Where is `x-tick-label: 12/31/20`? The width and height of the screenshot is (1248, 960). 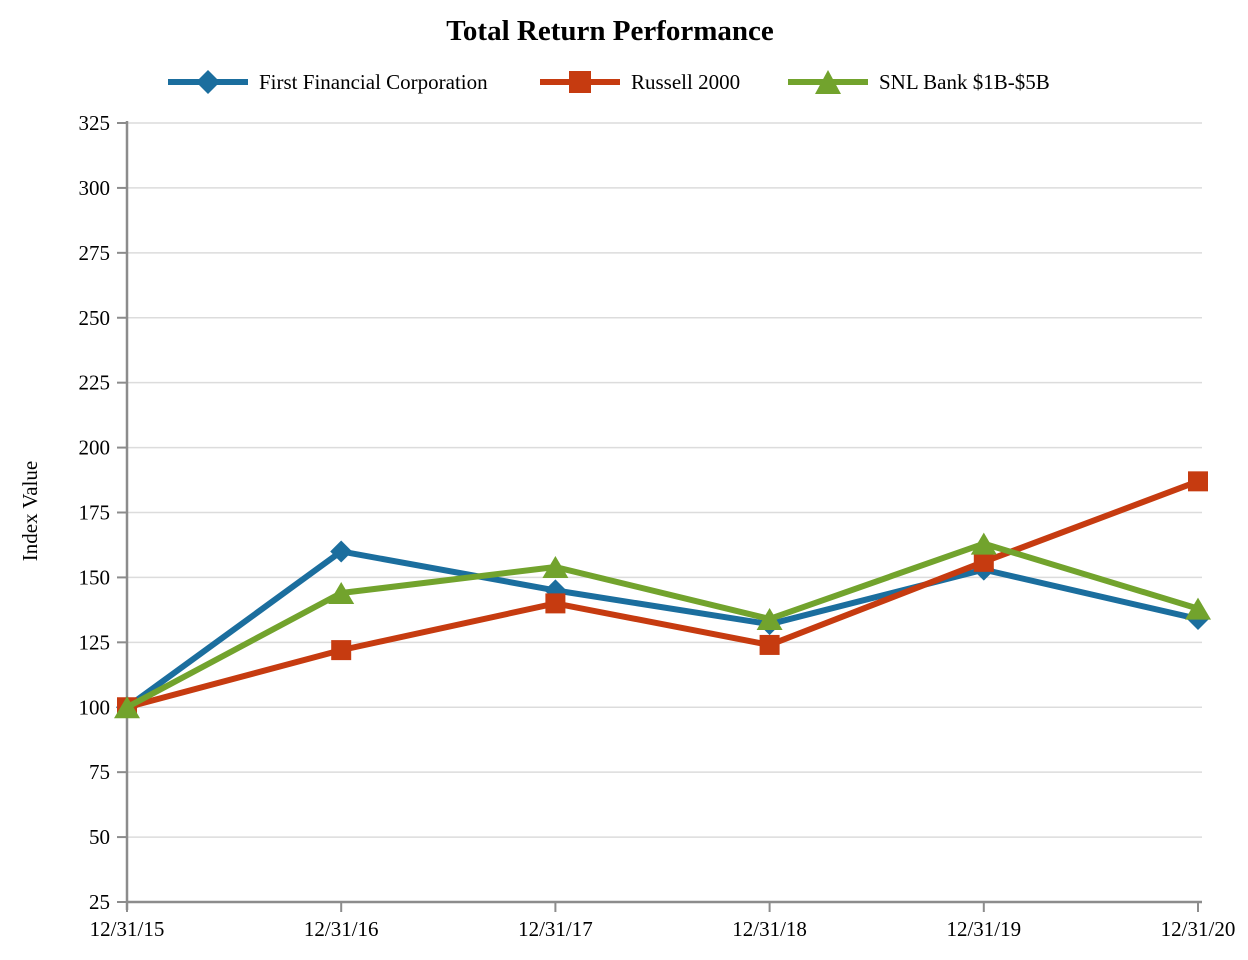
x-tick-label: 12/31/20 is located at coordinates (1198, 929).